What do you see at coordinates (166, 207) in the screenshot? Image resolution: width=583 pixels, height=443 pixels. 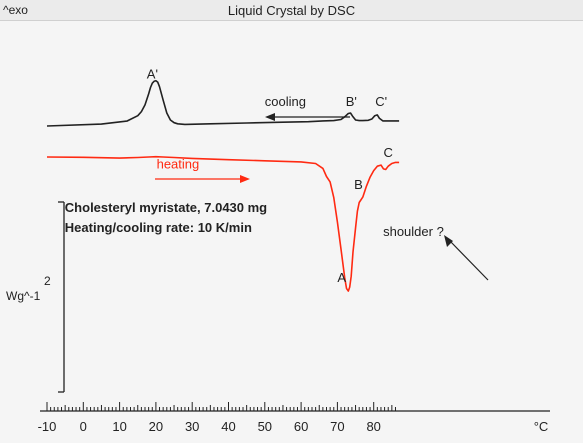 I see `annotation-sample-label: Cholesteryl myristate, 7.0430 mg` at bounding box center [166, 207].